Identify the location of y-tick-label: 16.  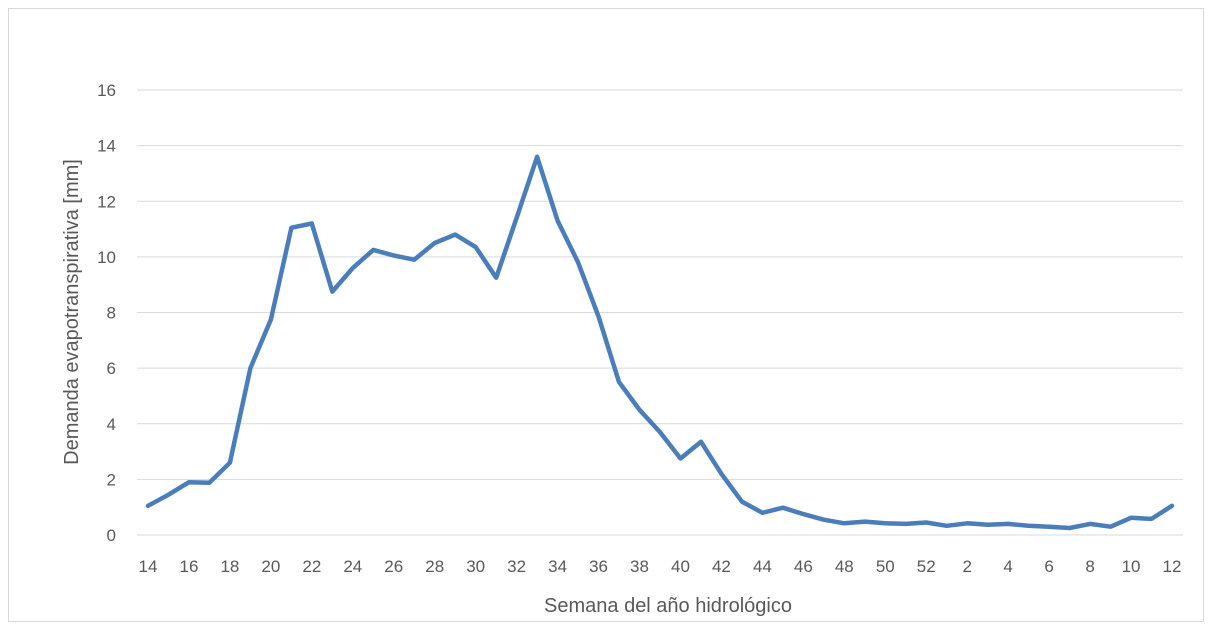
(106, 90).